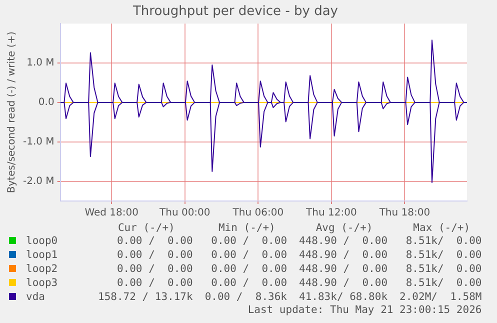 Image resolution: width=497 pixels, height=323 pixels. What do you see at coordinates (343, 297) in the screenshot?
I see `text: 41.83k/ 68.80k` at bounding box center [343, 297].